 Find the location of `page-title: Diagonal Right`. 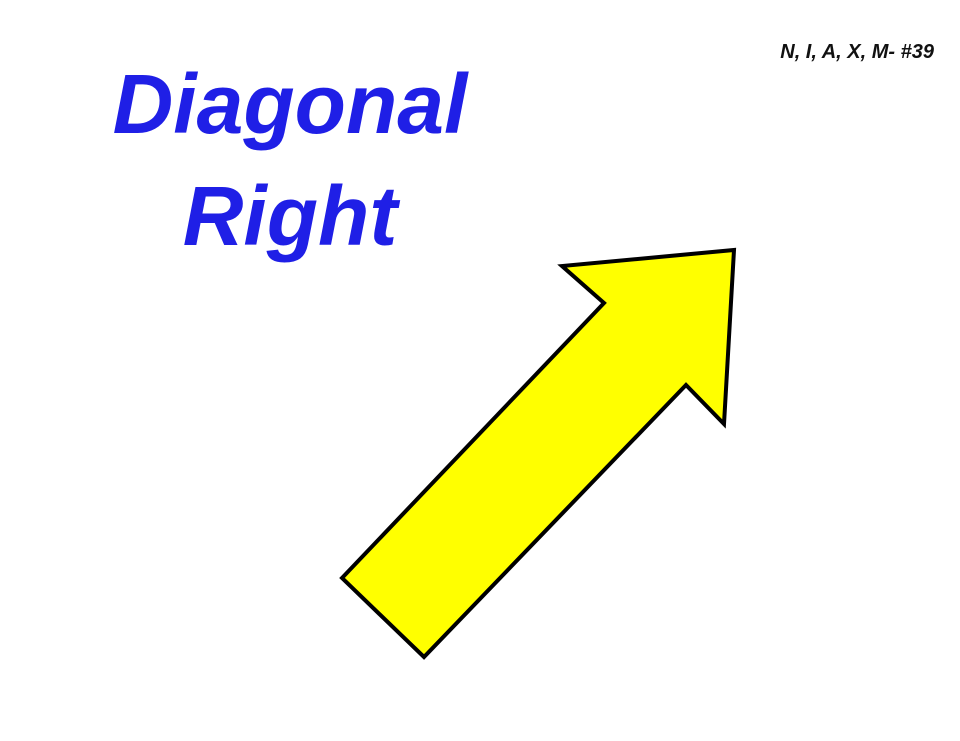

page-title: Diagonal Right is located at coordinates (290, 160).